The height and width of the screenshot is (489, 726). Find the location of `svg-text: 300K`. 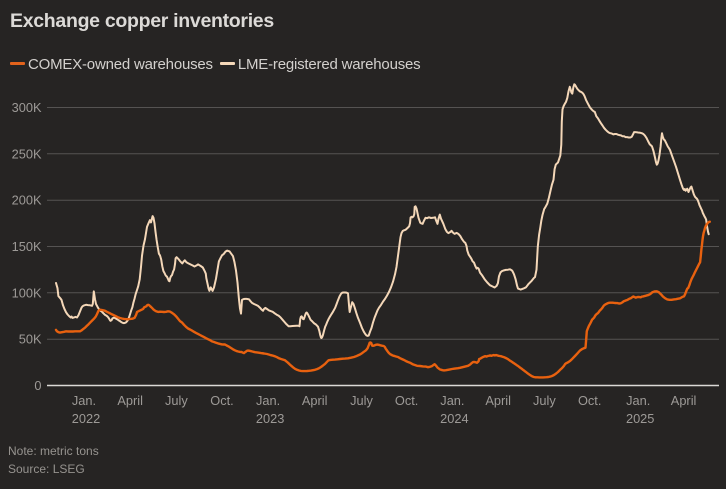

svg-text: 300K is located at coordinates (27, 107).